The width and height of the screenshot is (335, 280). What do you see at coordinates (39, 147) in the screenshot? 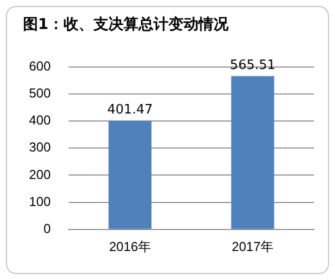
I see `y-tick-label: 300` at bounding box center [39, 147].